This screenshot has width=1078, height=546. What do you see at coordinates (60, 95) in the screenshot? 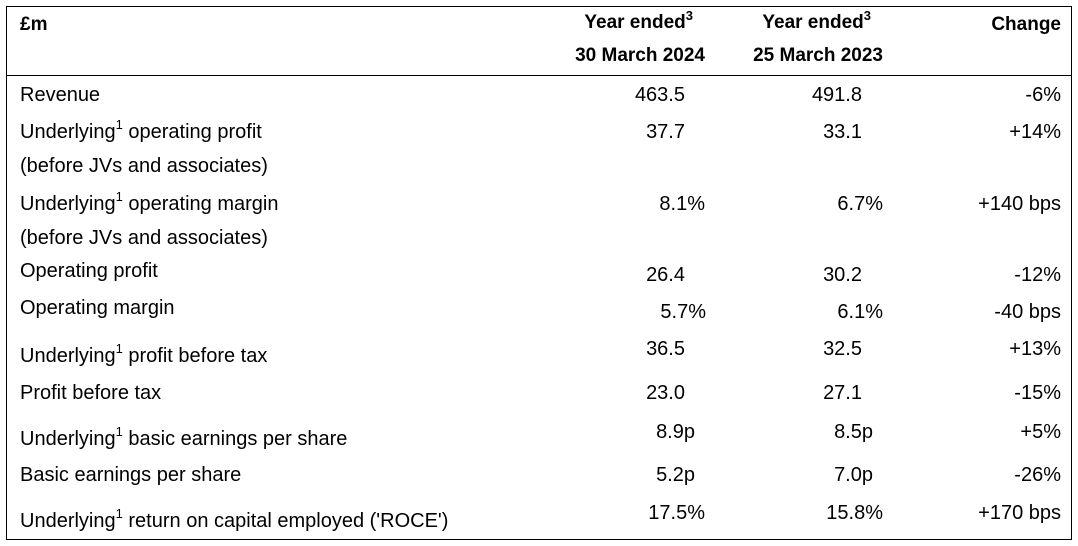
I see `row-label: Revenue` at bounding box center [60, 95].